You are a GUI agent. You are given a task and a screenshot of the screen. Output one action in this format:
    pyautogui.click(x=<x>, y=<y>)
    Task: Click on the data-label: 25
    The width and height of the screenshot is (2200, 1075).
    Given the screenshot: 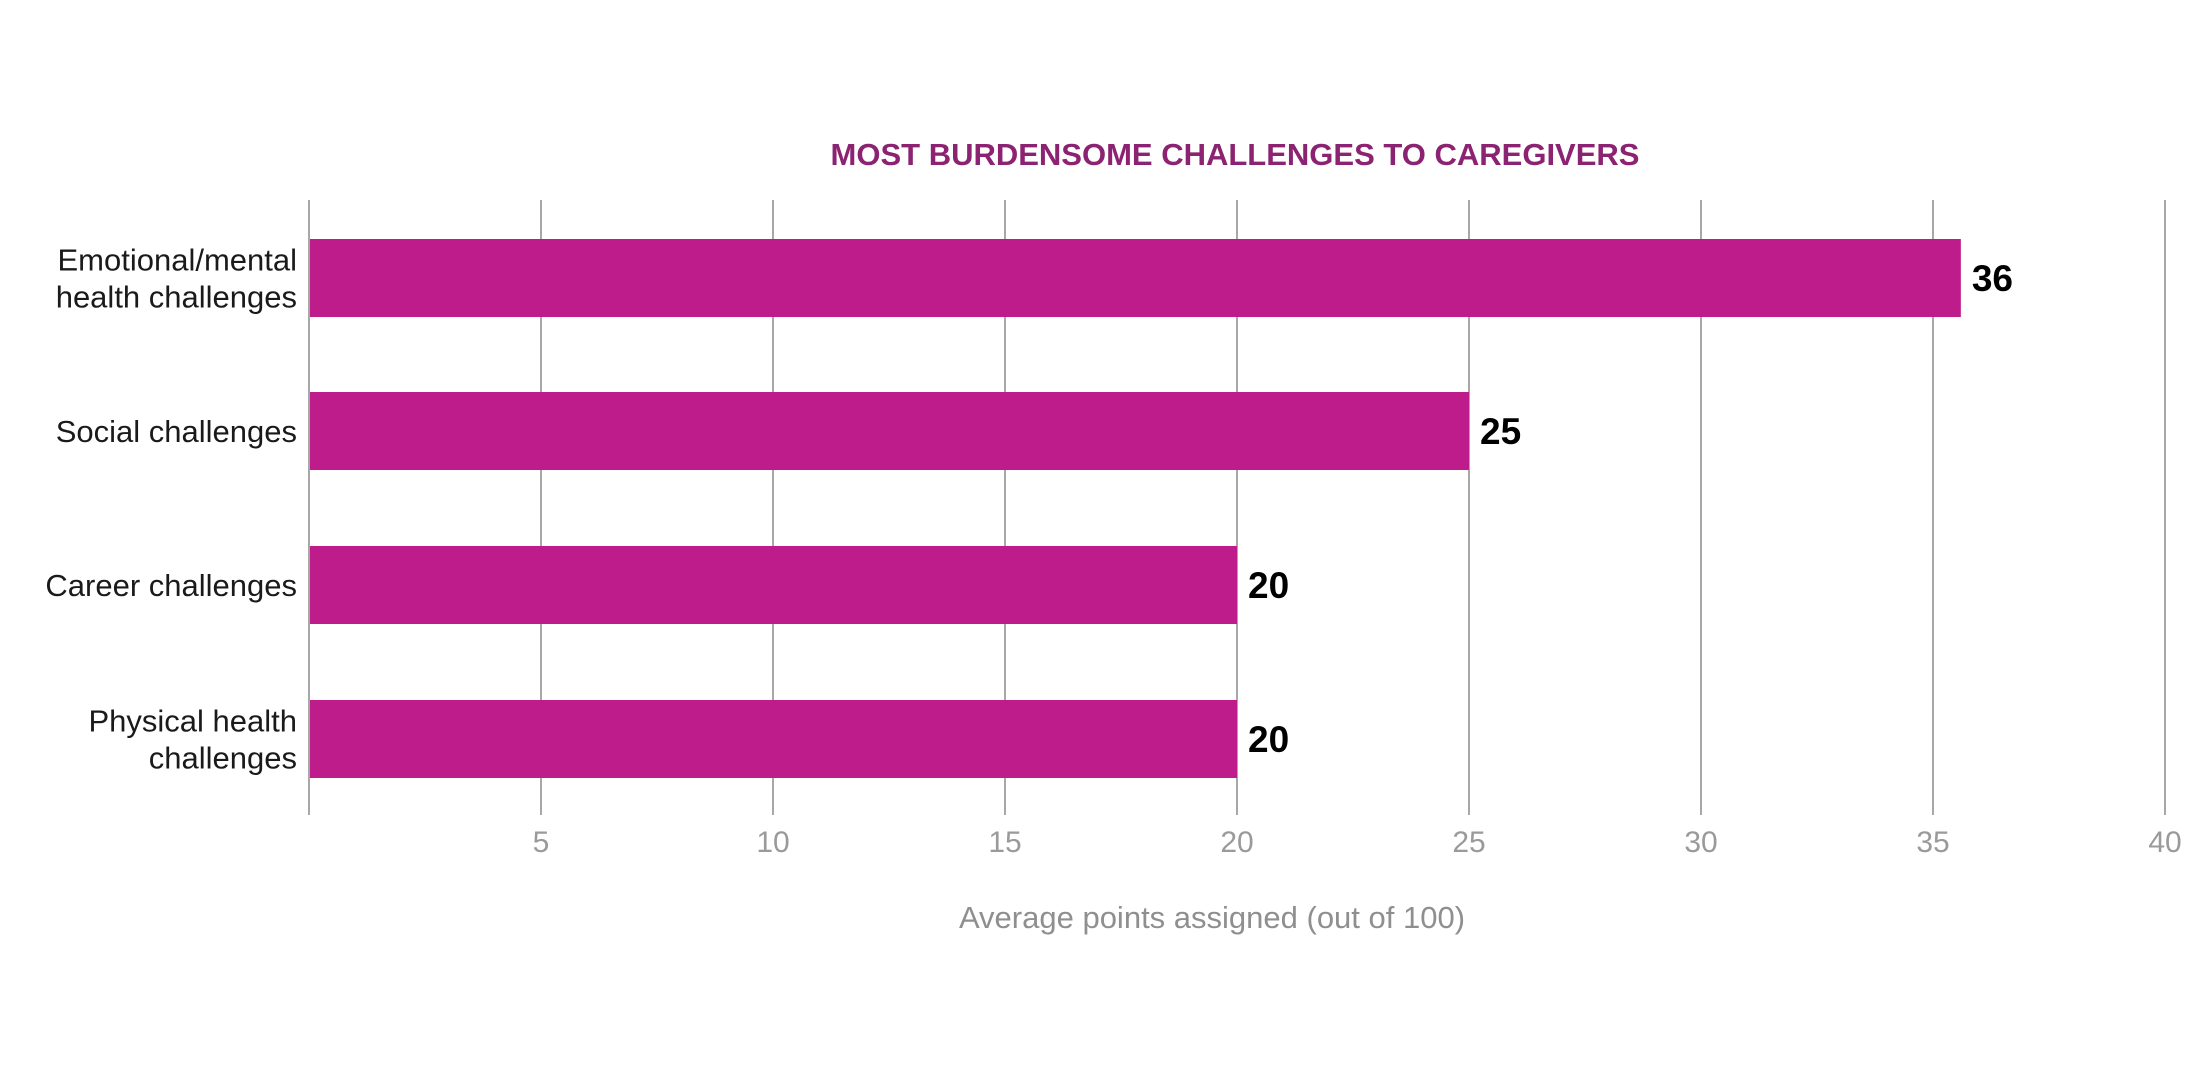 What is the action you would take?
    pyautogui.click(x=1500, y=431)
    